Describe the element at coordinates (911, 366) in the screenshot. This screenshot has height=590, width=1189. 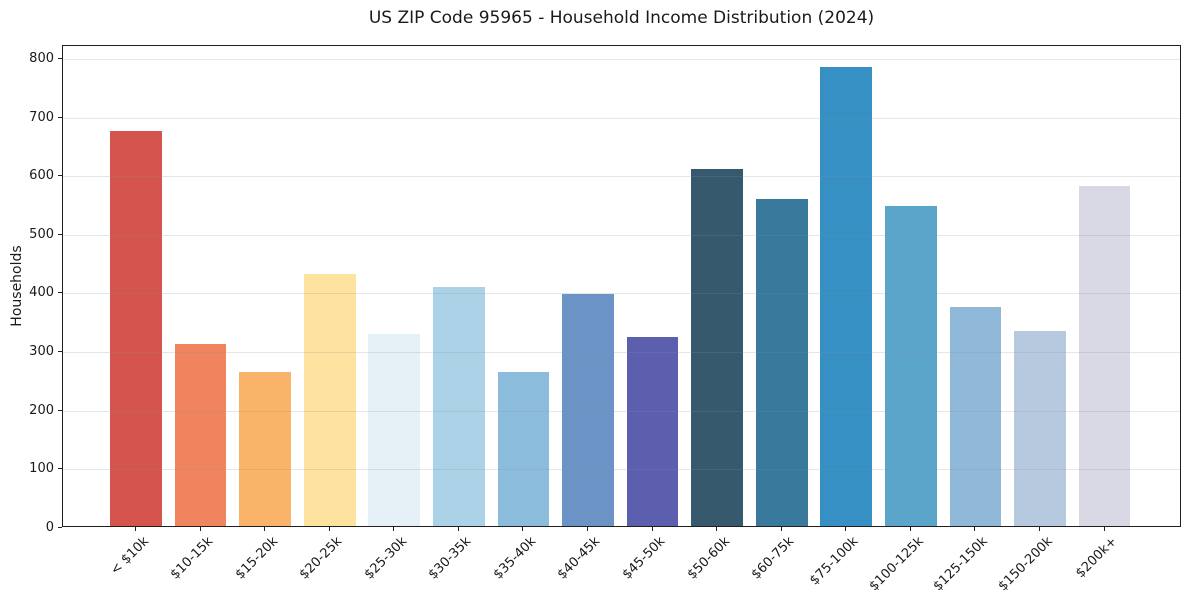
I see `bar-$100-125k` at that location.